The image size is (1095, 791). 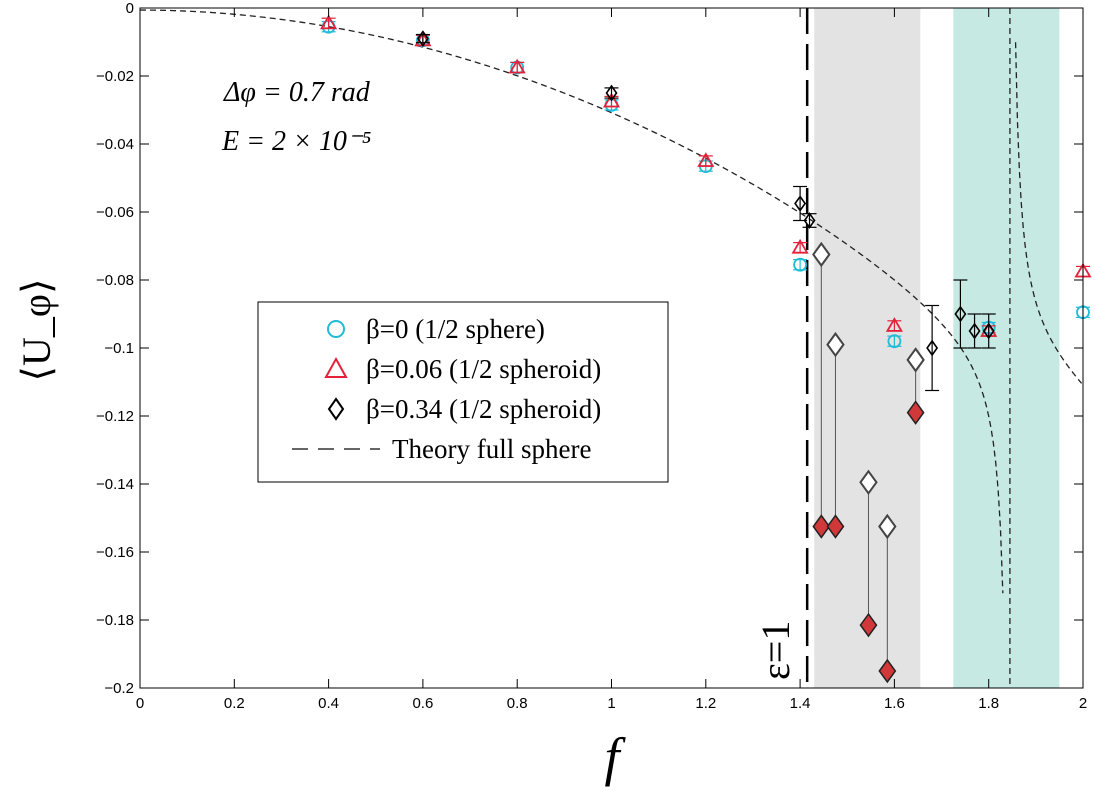 What do you see at coordinates (611, 703) in the screenshot?
I see `x-tick-label: 1` at bounding box center [611, 703].